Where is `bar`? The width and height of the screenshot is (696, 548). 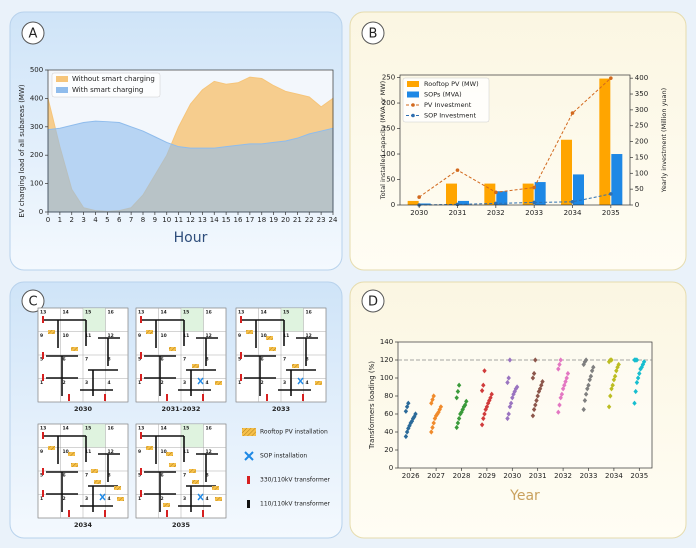 bar is located at coordinates (463, 202).